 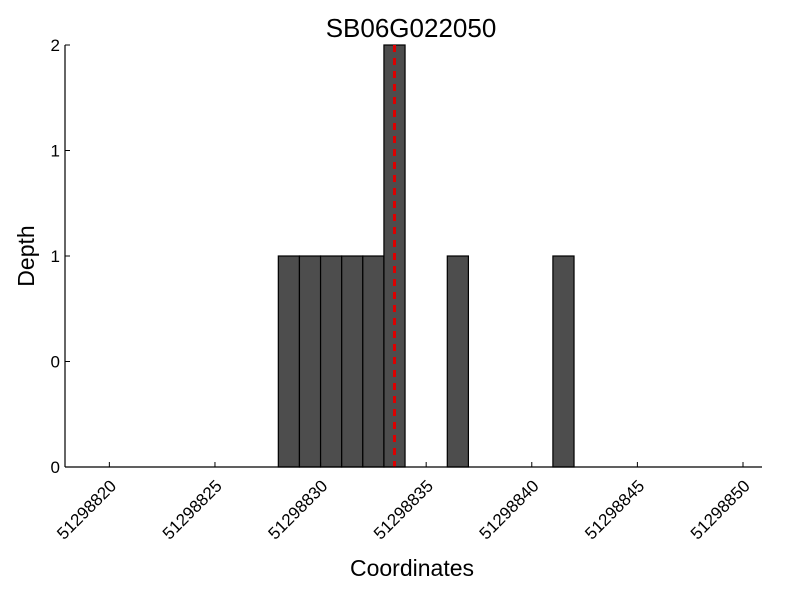 What do you see at coordinates (86, 509) in the screenshot?
I see `x-tick-label: 51298820` at bounding box center [86, 509].